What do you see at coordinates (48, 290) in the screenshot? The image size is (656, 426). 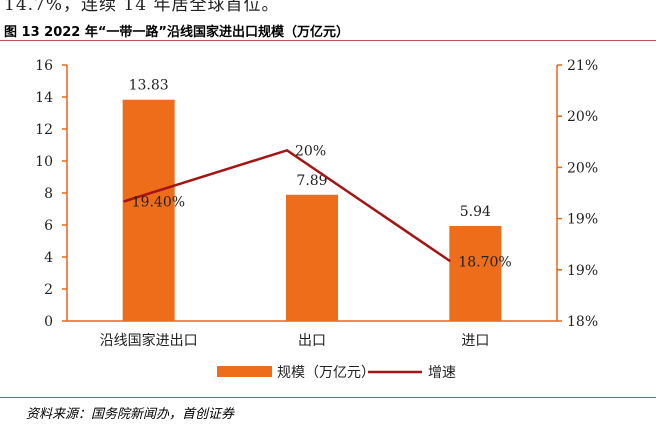 I see `left-tick-label: 2` at bounding box center [48, 290].